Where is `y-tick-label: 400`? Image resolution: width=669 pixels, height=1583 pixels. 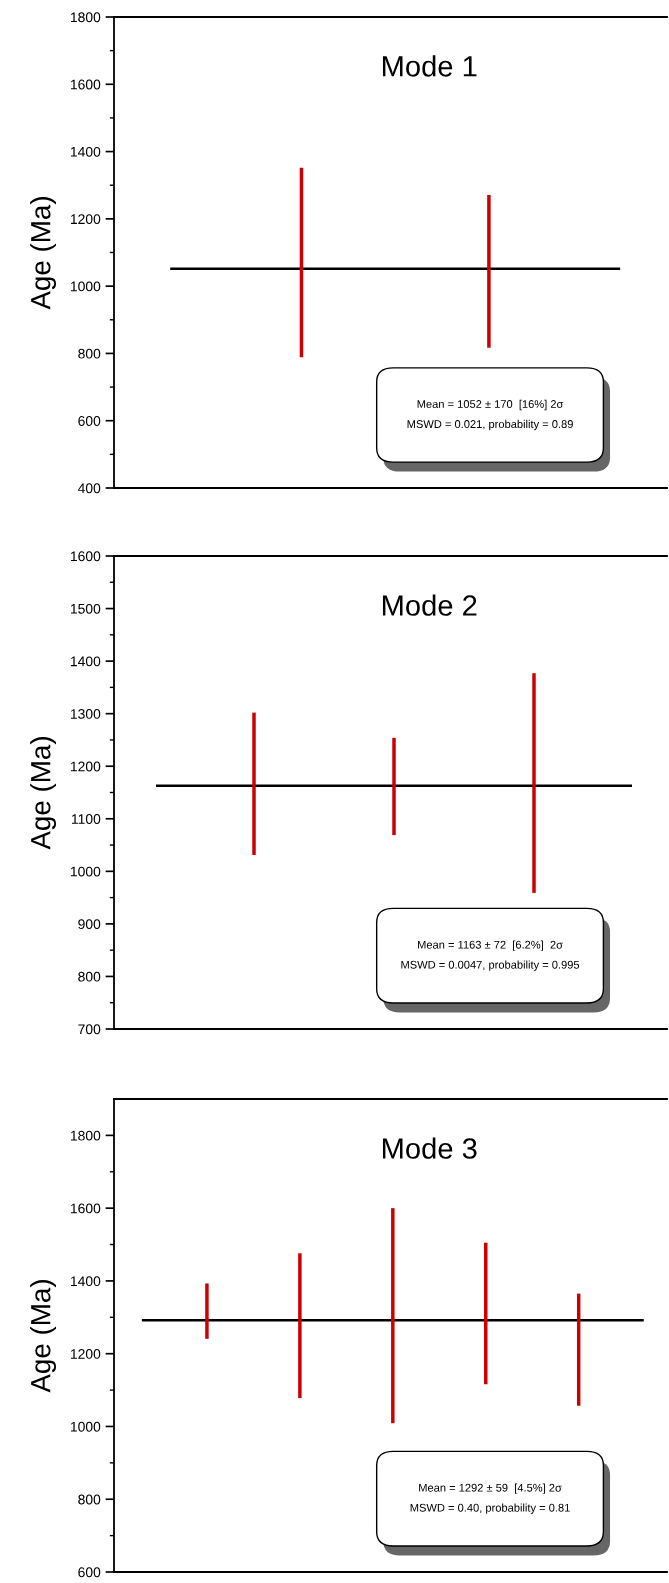 y-tick-label: 400 is located at coordinates (89, 488).